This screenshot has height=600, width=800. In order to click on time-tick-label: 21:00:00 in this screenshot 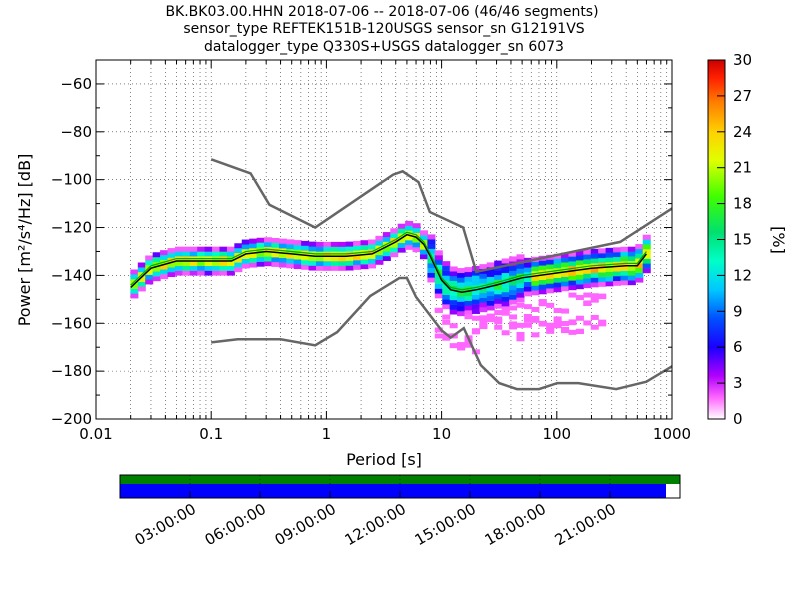, I will do `click(585, 524)`.